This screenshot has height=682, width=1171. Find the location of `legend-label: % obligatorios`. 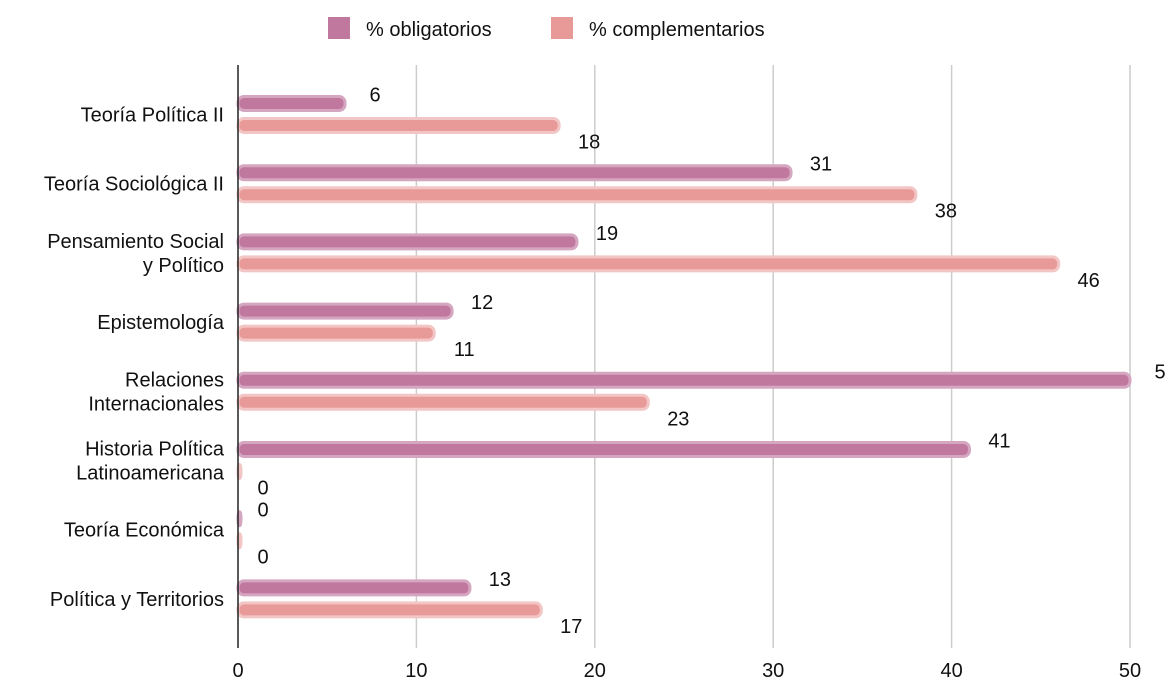

legend-label: % obligatorios is located at coordinates (429, 30).